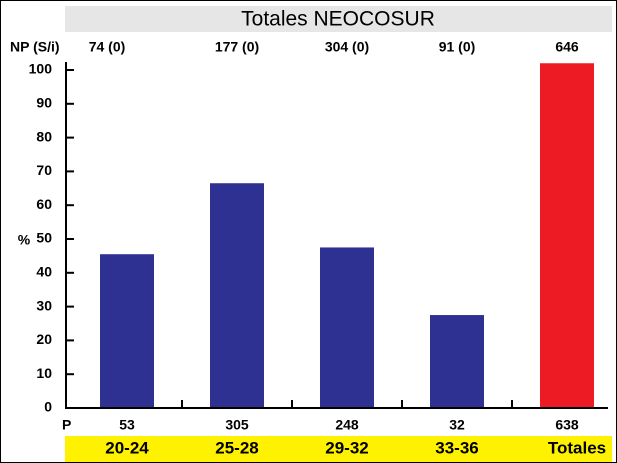  What do you see at coordinates (457, 47) in the screenshot?
I see `np-value: 91 (0)` at bounding box center [457, 47].